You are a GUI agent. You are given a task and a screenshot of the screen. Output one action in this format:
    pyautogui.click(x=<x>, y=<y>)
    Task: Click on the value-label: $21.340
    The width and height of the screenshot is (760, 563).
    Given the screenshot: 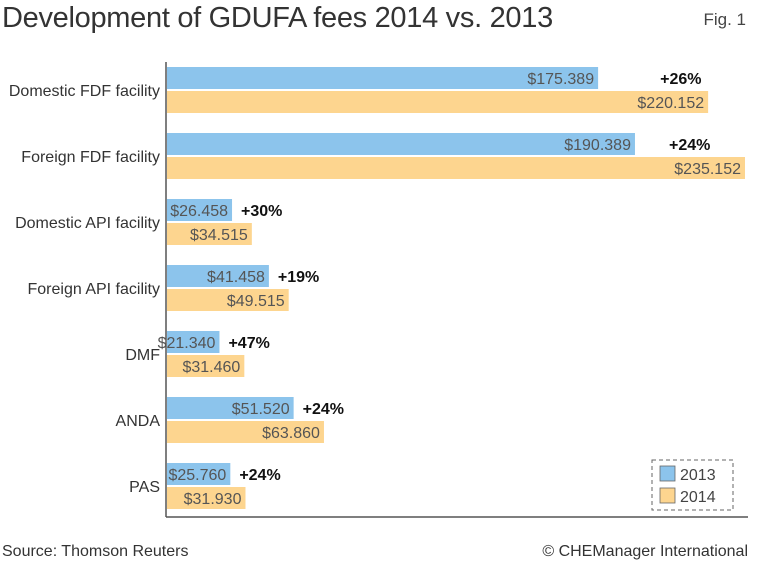 What is the action you would take?
    pyautogui.click(x=187, y=343)
    